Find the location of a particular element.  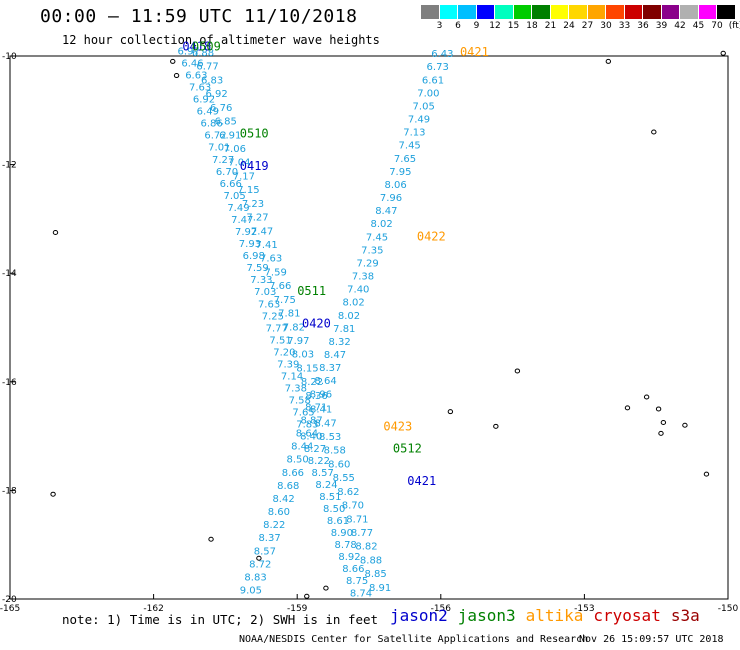

wave-height-value: 7.05 is located at coordinates (424, 106).